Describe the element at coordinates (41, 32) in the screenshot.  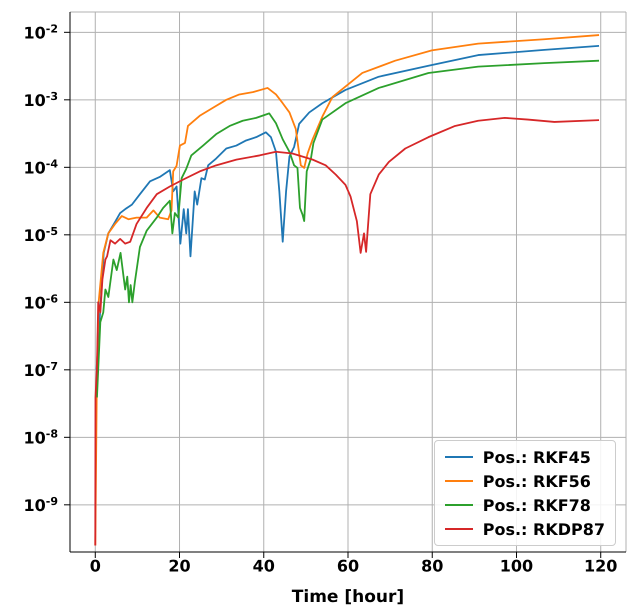
I see `y-tick-label: 10$^{-2}$` at that location.